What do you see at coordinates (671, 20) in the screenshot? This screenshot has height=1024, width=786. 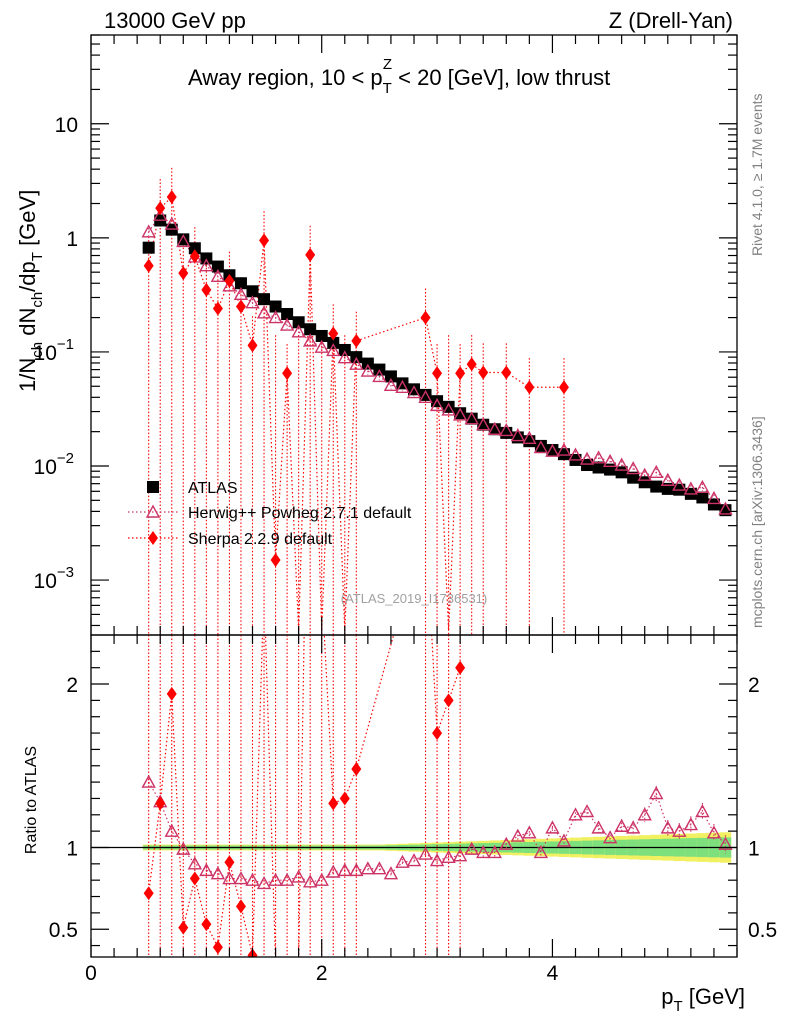 I see `header-right: Z (Drell-Yan)` at bounding box center [671, 20].